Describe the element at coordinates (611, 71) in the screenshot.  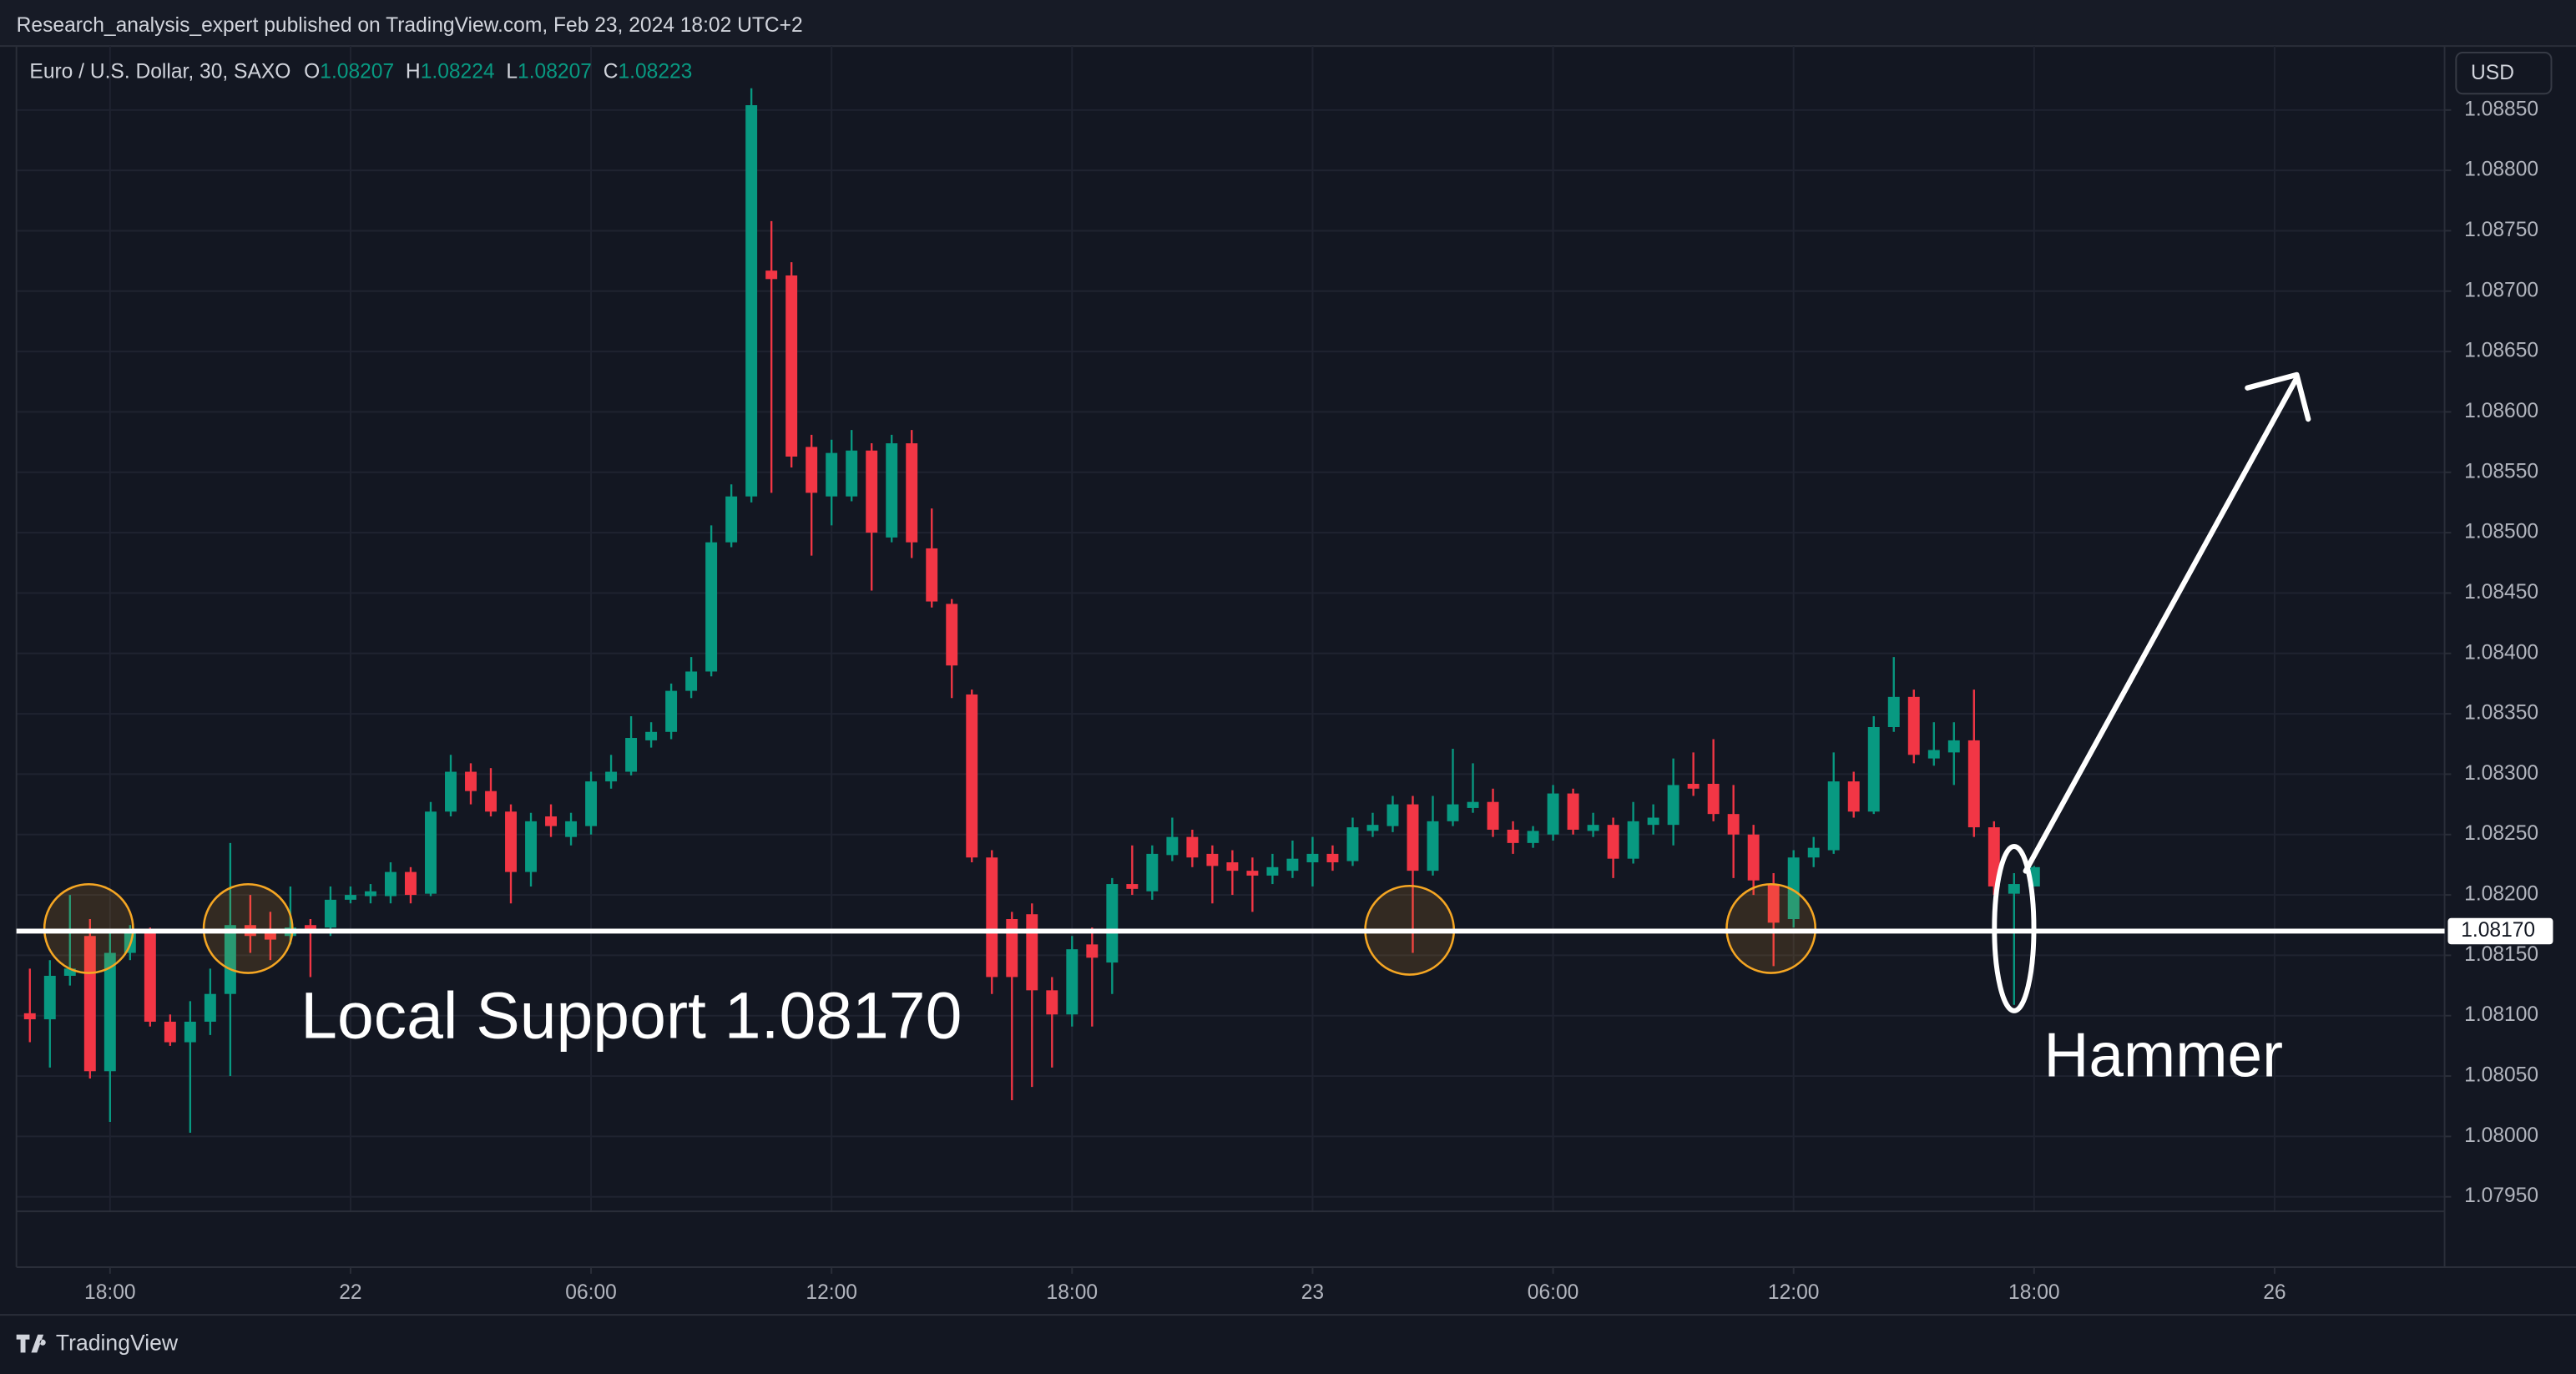
I see `ohlc-label: C` at that location.